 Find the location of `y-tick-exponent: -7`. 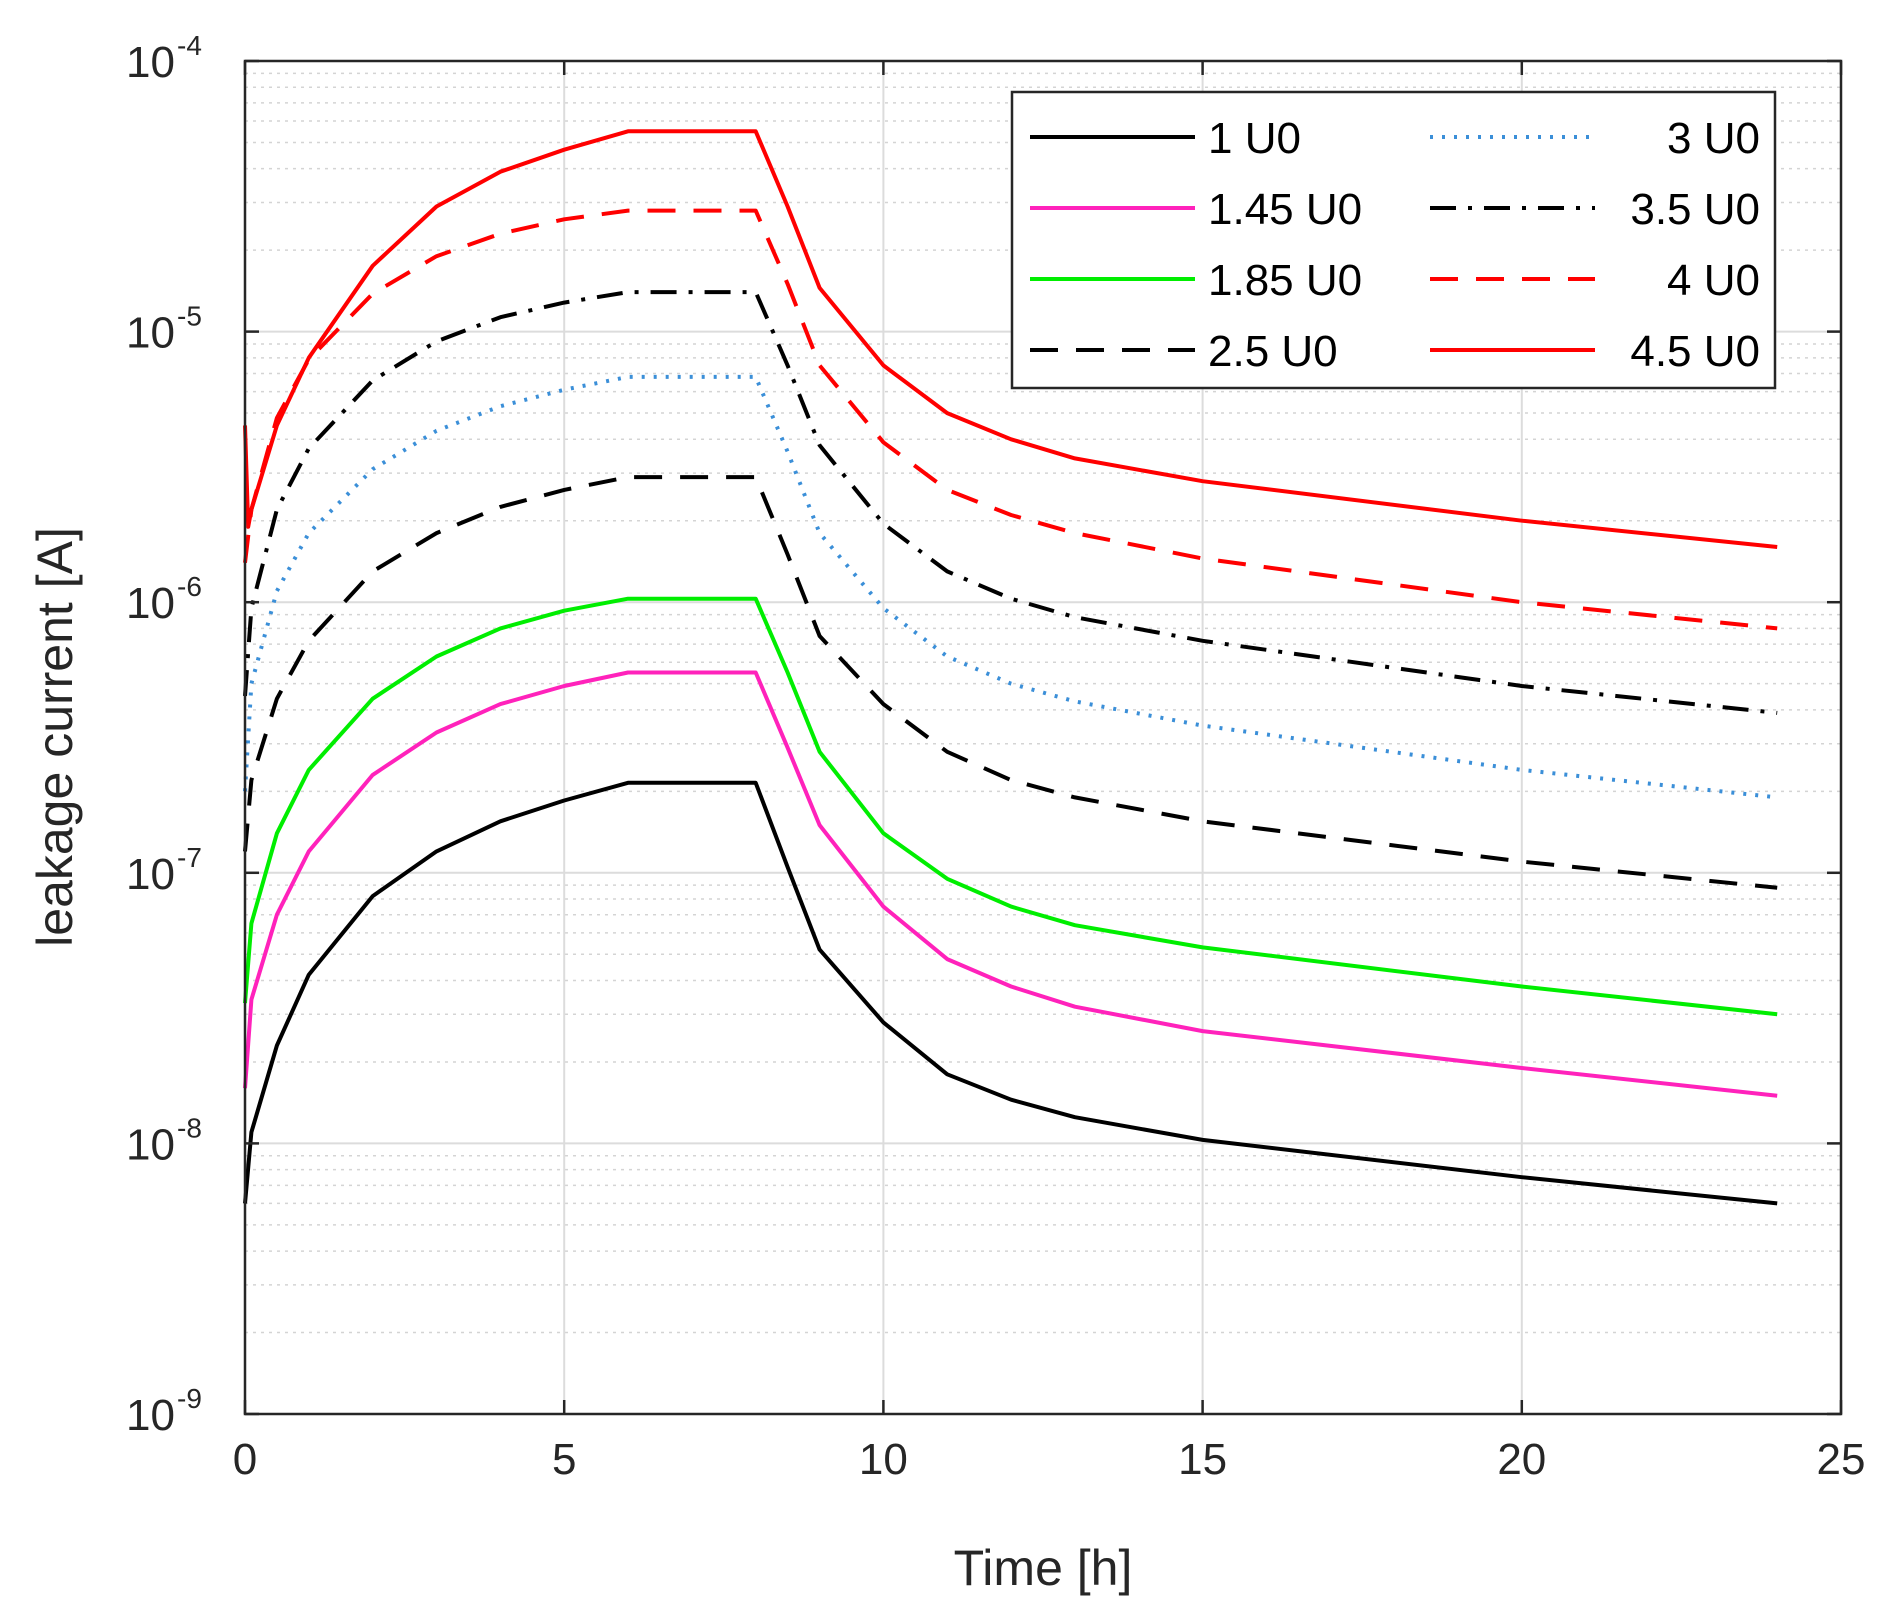

y-tick-exponent: -7 is located at coordinates (189, 857).